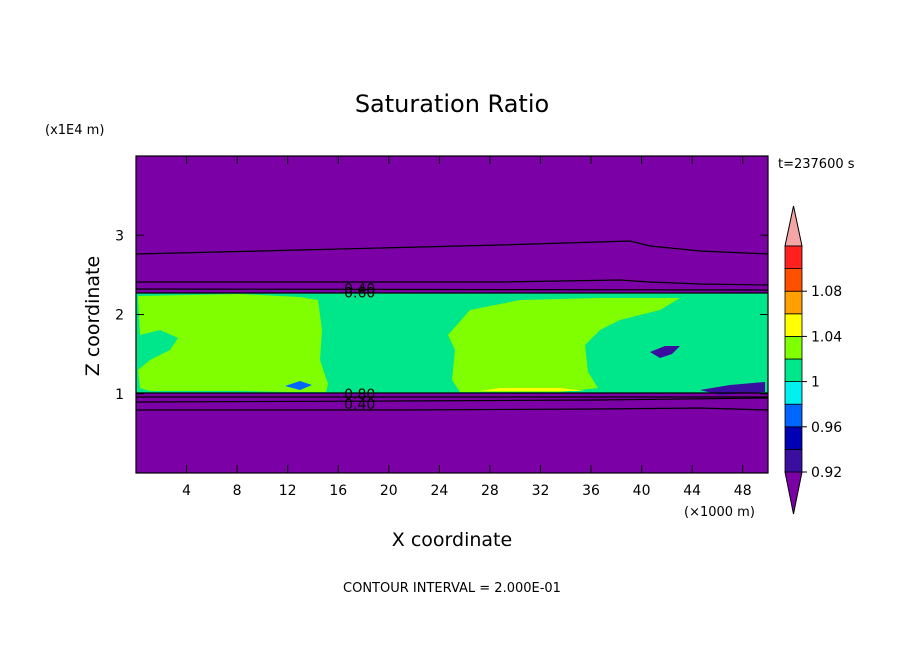  I want to click on x-tick-label: 32, so click(541, 491).